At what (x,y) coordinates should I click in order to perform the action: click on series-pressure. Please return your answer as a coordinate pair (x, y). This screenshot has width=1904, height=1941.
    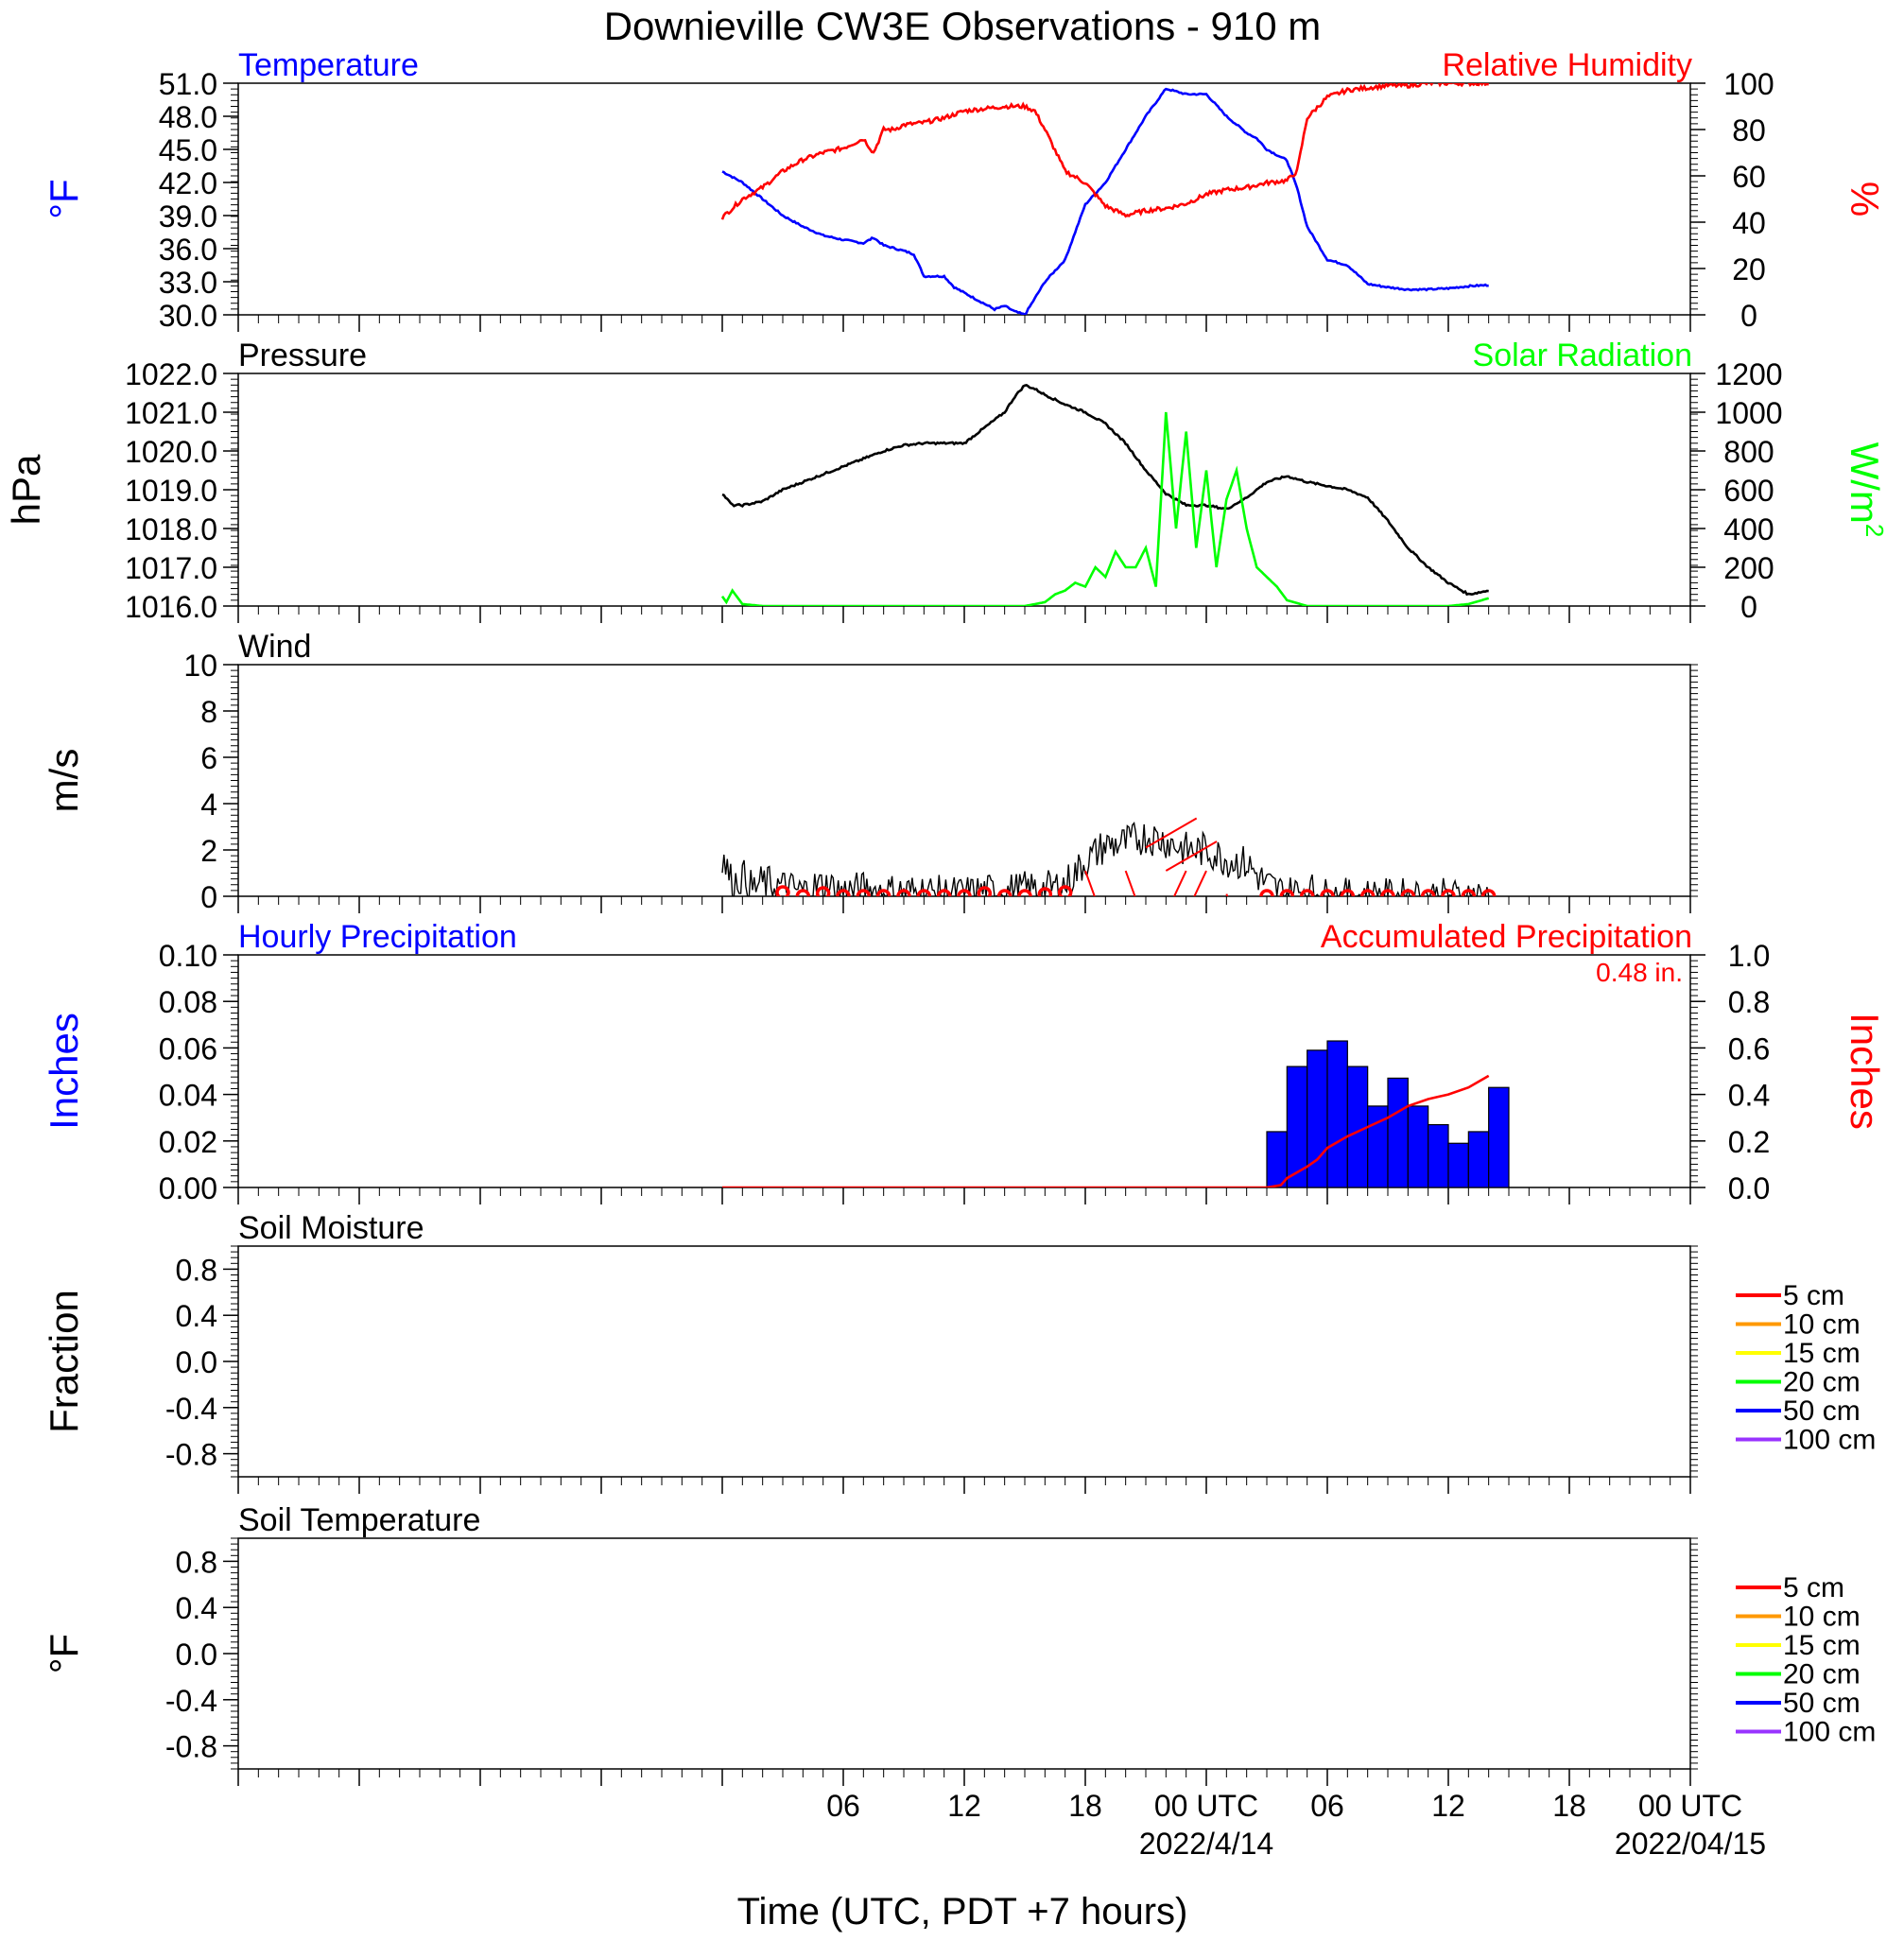
    Looking at the image, I should click on (1105, 491).